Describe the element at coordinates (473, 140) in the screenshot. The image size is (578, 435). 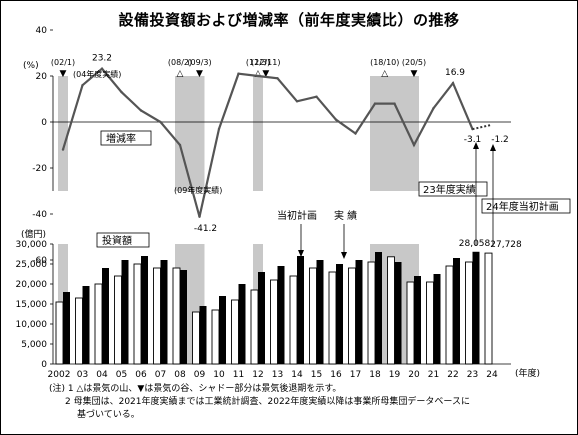
I see `growth-value-label: -3.1` at that location.